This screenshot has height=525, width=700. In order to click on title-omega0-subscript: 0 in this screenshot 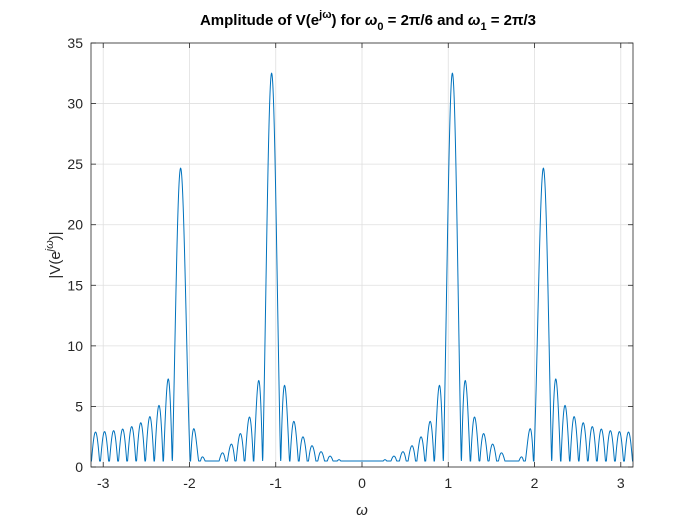, I will do `click(380, 27)`.